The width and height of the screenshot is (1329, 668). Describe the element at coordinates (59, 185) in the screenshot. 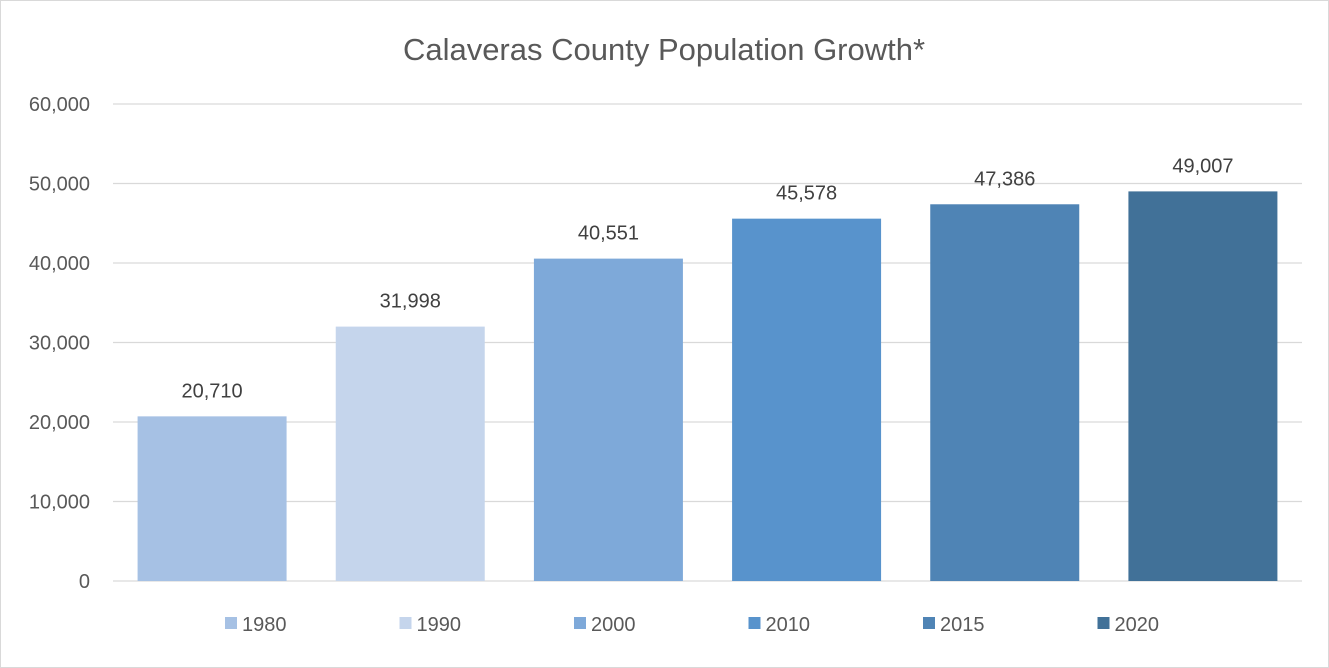

I see `y-tick-label: 50,000` at that location.